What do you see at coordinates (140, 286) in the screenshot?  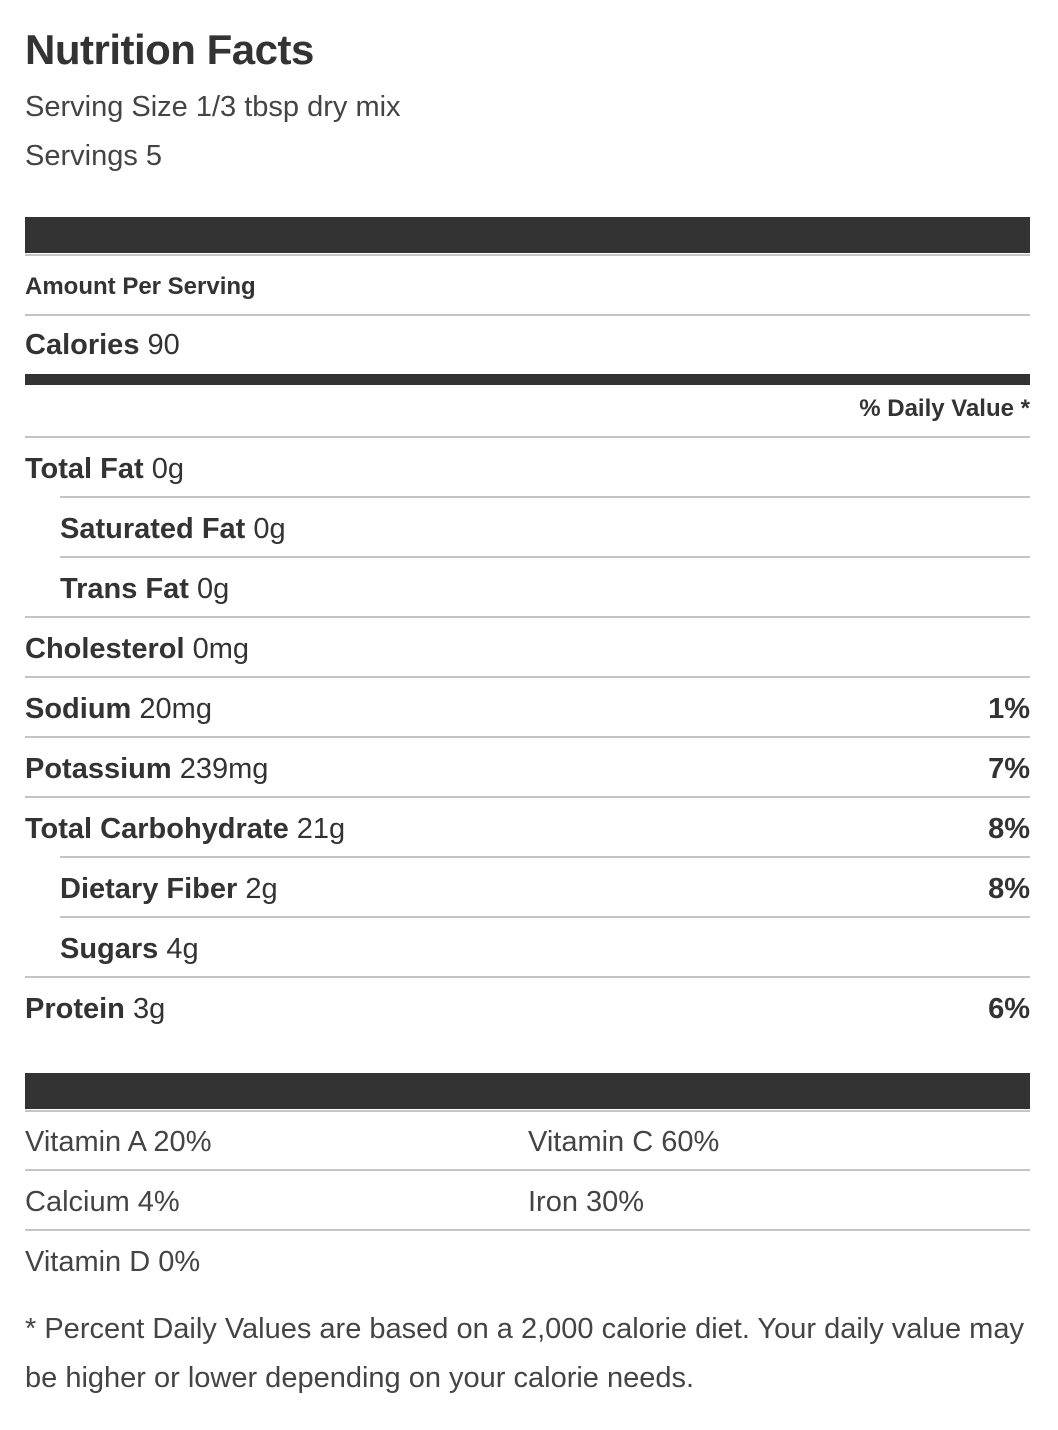 I see `amount-per-serving: Amount Per Serving` at bounding box center [140, 286].